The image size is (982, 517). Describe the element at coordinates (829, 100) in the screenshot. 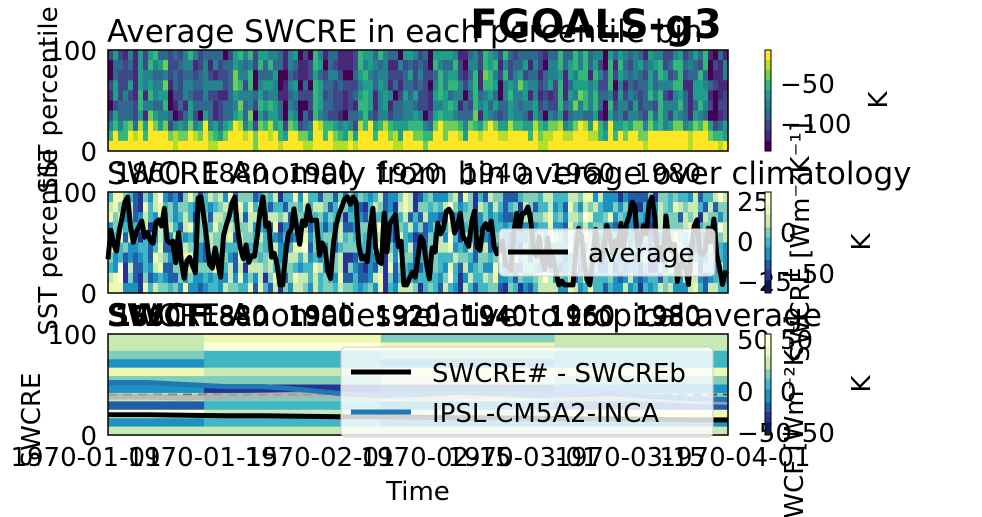

I see `panel-1-colorbar: −50 −100 K` at that location.